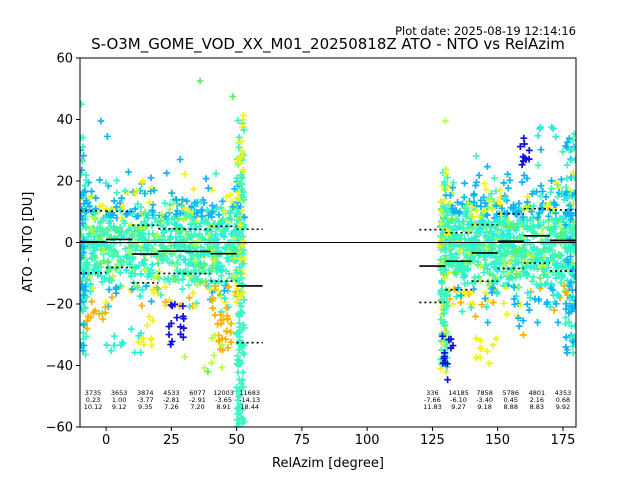 The image size is (640, 480). Describe the element at coordinates (119, 400) in the screenshot. I see `bin-mean-label: 1.00` at that location.